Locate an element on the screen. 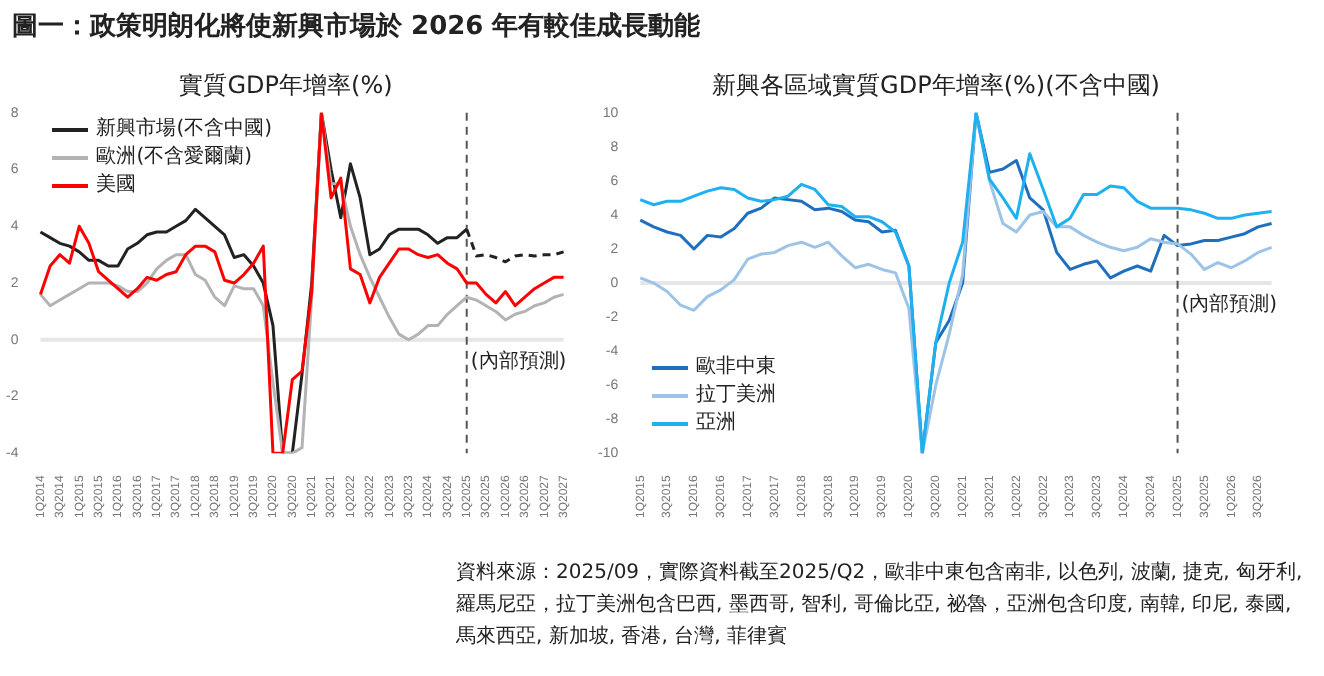  legend-label: 歐洲(不含愛爾蘭) is located at coordinates (174, 158).